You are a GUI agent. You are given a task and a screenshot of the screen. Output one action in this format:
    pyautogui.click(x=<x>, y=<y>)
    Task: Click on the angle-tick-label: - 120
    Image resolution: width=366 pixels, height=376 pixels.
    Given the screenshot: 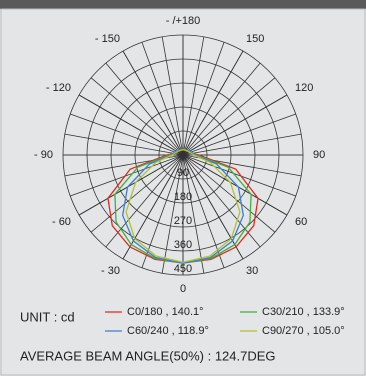 What is the action you would take?
    pyautogui.click(x=58, y=88)
    